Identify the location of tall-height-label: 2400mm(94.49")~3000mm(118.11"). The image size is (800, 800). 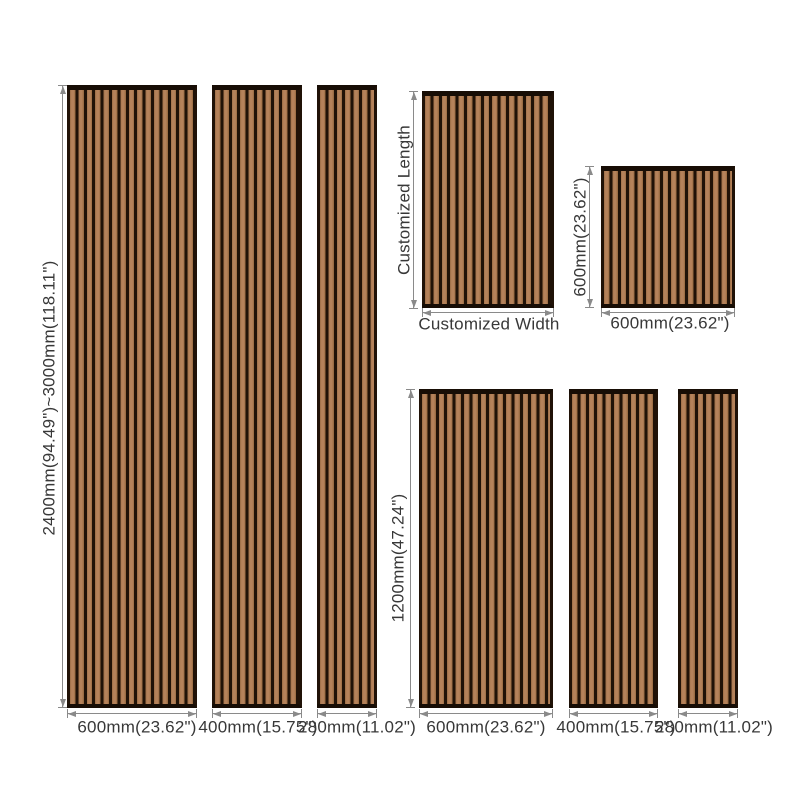
(49, 398).